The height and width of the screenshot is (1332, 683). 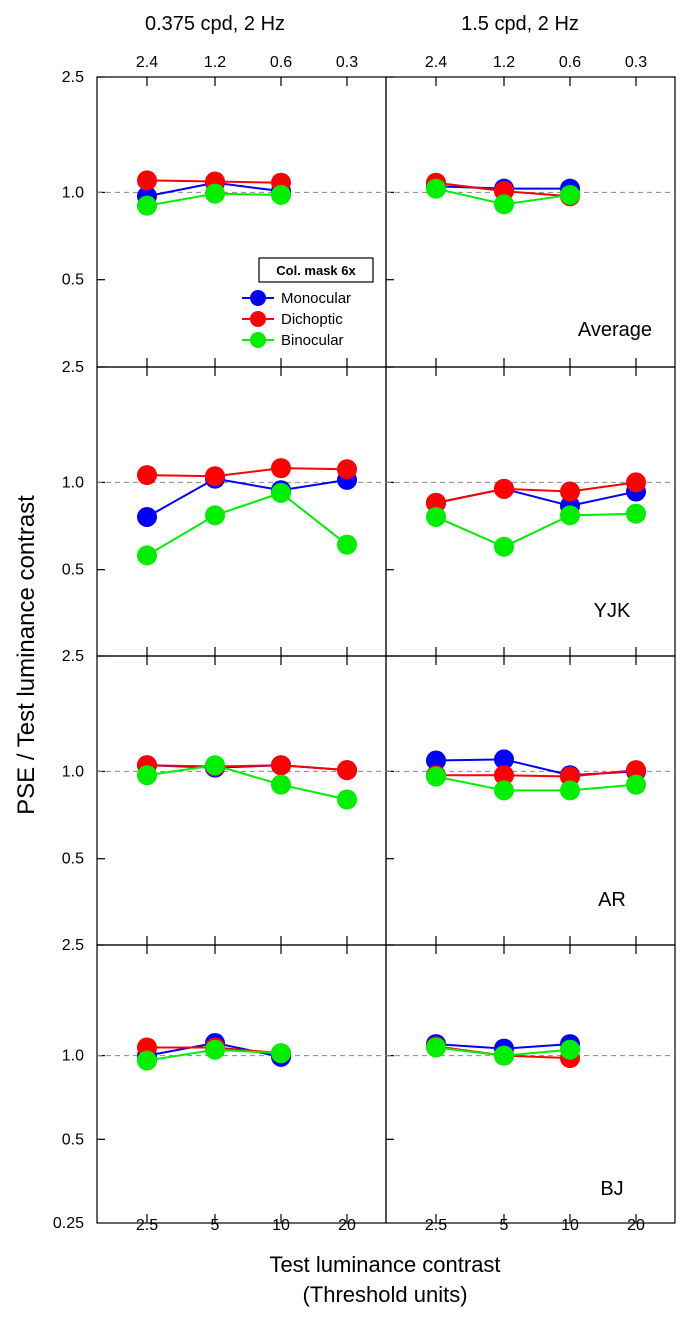 What do you see at coordinates (73, 570) in the screenshot?
I see `y-tick-label-1-2: 0.5` at bounding box center [73, 570].